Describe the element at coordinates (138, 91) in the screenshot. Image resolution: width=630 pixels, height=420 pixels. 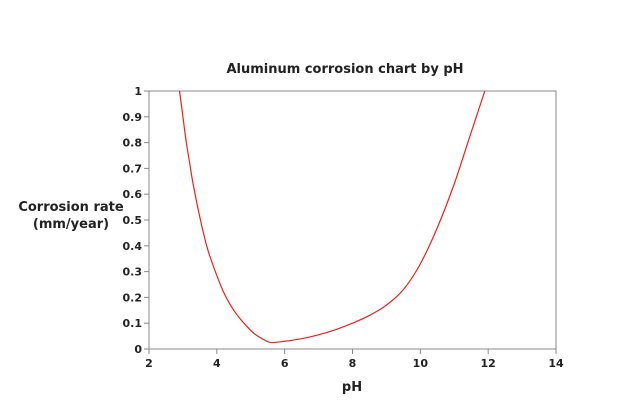
I see `y-tick-label: 1` at that location.